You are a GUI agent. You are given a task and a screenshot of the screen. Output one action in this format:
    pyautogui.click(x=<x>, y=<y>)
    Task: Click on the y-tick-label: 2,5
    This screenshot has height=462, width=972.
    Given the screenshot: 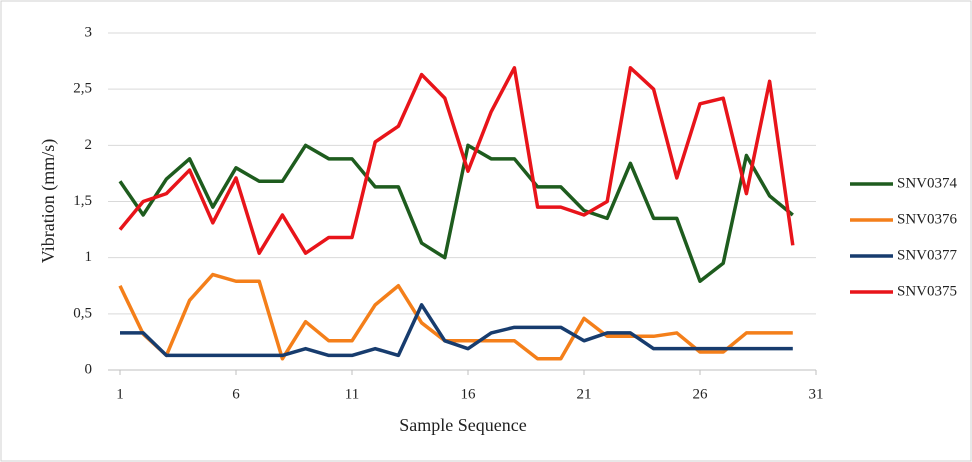 What is the action you would take?
    pyautogui.click(x=82, y=89)
    